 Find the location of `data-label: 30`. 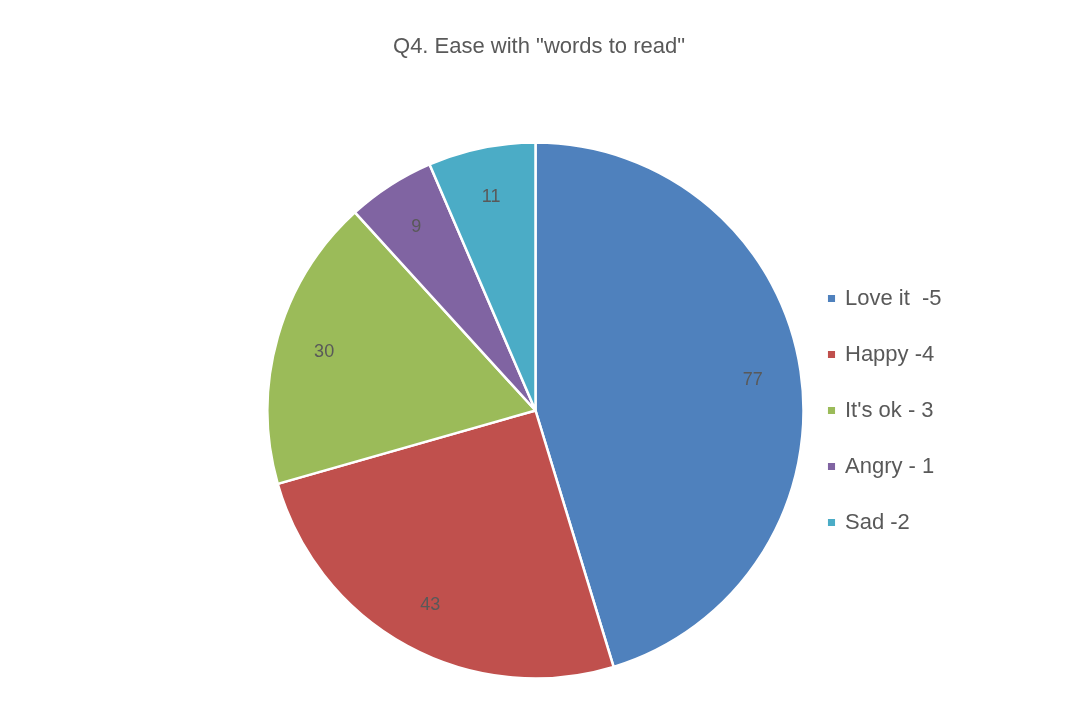

data-label: 30 is located at coordinates (324, 350).